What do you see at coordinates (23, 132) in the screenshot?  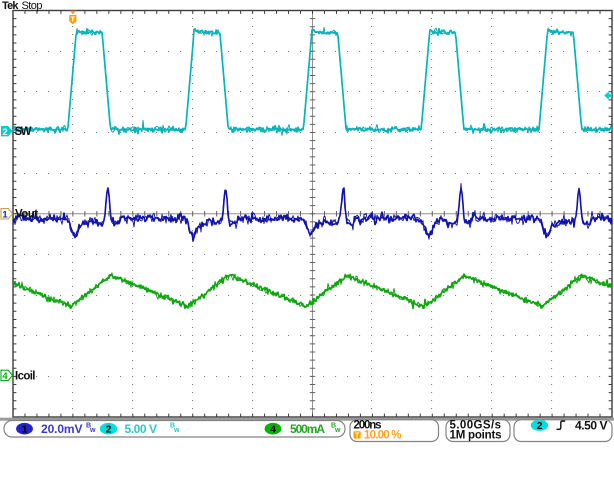 I see `svg-text: SW` at bounding box center [23, 132].